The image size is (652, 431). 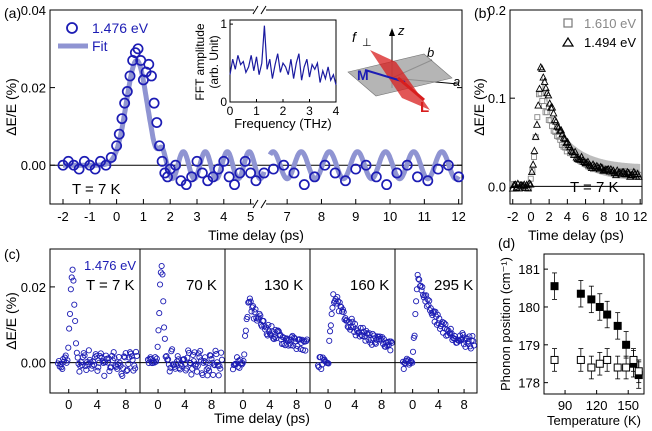 What do you see at coordinates (576, 107) in the screenshot?
I see `panel-b-frame` at bounding box center [576, 107].